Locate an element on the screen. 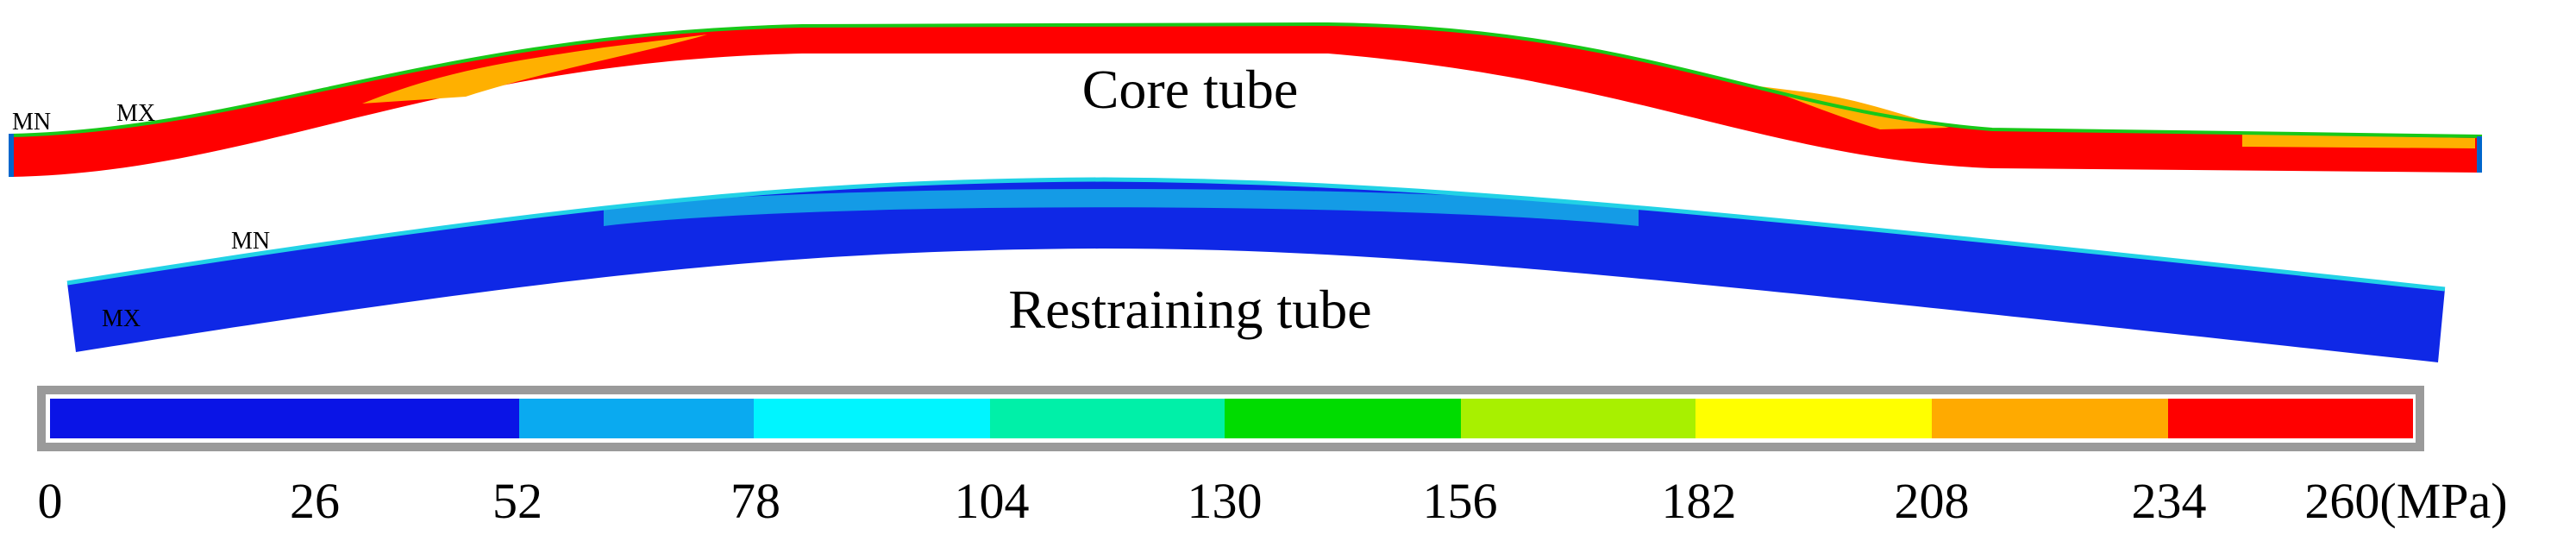  core-max-marker: MX is located at coordinates (135, 113).